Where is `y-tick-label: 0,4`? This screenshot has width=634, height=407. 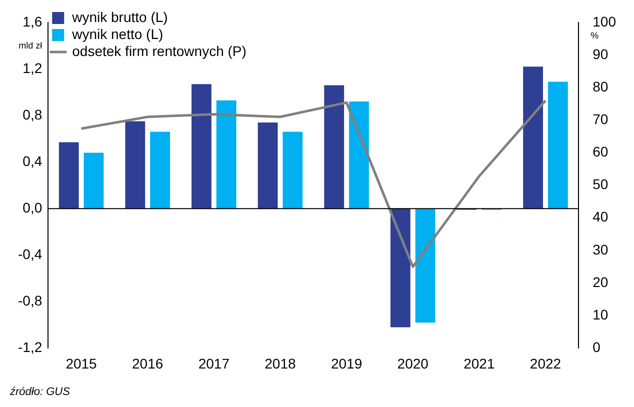 y-tick-label: 0,4 is located at coordinates (32, 160).